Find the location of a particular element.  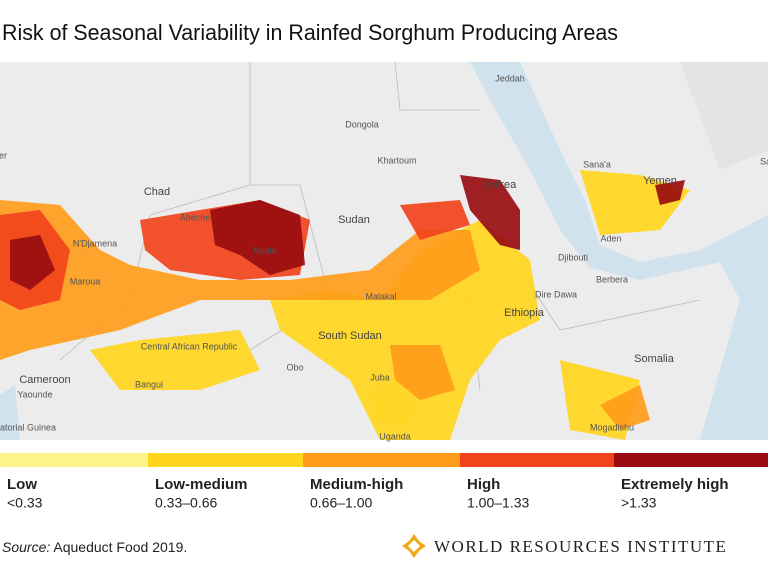

place-label: South Sudan is located at coordinates (350, 336).